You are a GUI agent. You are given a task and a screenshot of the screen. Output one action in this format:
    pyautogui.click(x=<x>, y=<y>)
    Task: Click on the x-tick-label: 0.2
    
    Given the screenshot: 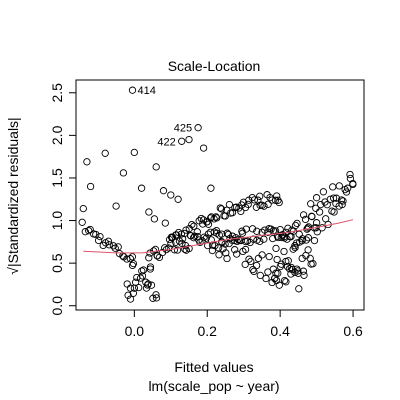 What is the action you would take?
    pyautogui.click(x=208, y=331)
    